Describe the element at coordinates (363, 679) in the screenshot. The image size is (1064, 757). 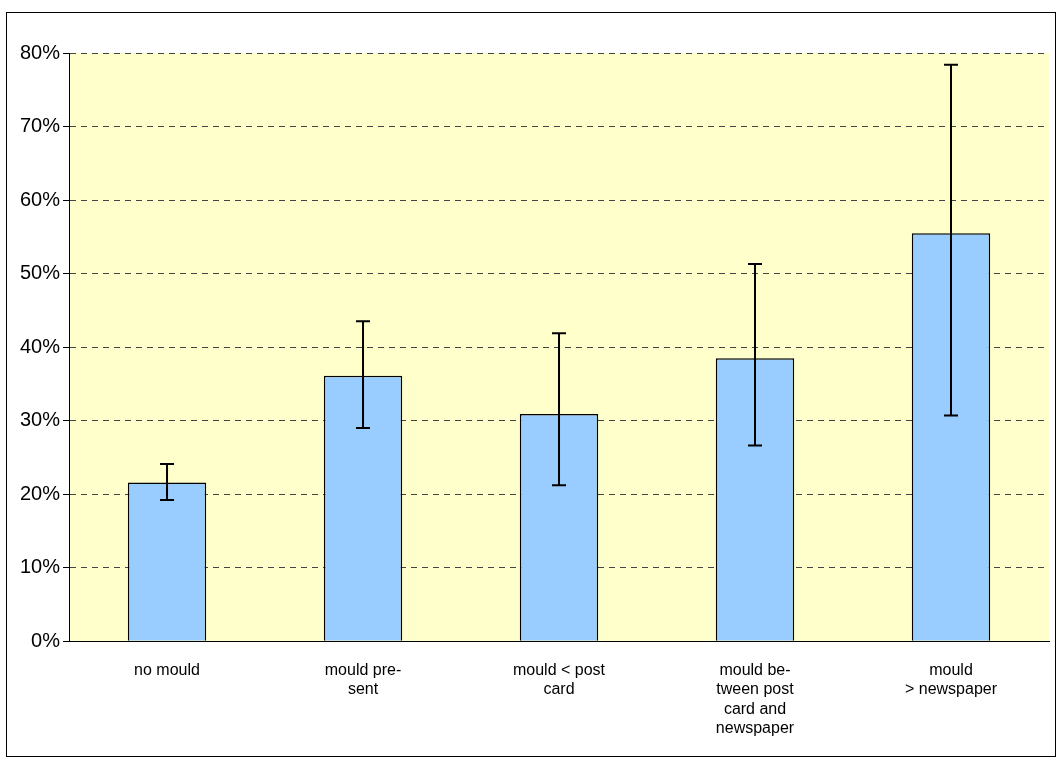
I see `x-tick-label: mould pre- sent` at that location.